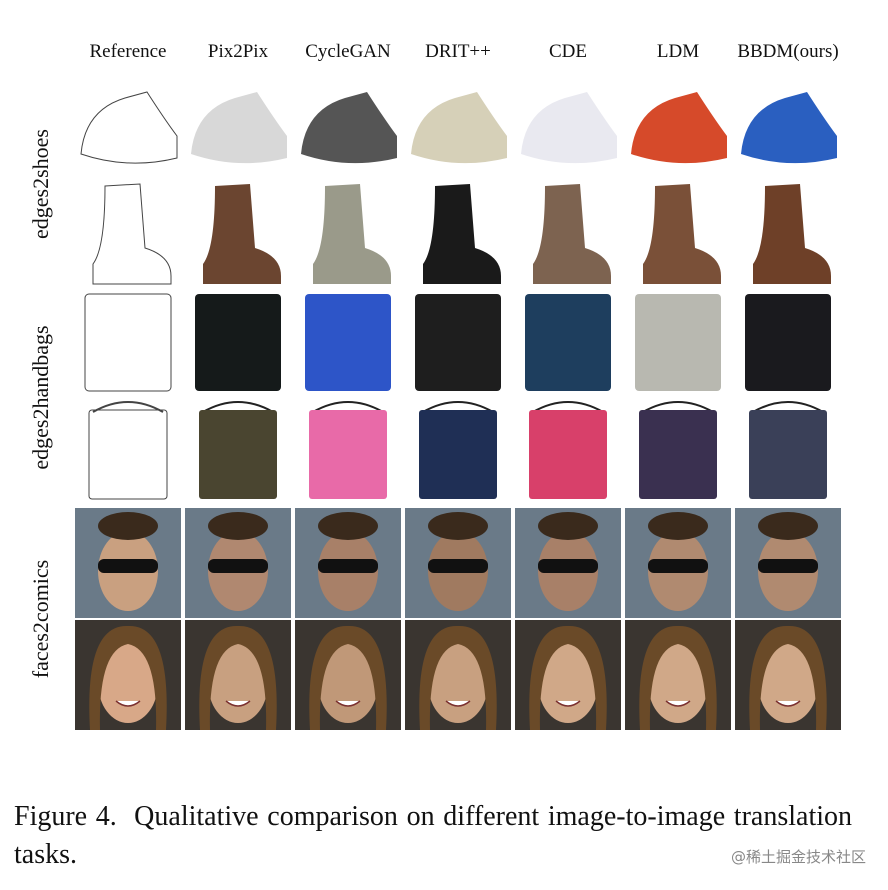 This screenshot has height=890, width=888. What do you see at coordinates (128, 51) in the screenshot?
I see `column-header: Reference` at bounding box center [128, 51].